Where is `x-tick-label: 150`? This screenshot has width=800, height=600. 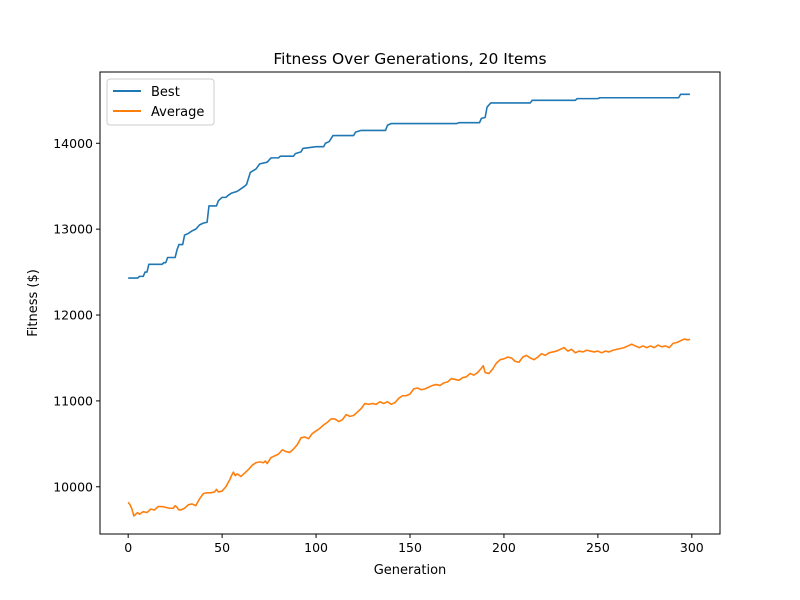 x-tick-label: 150 is located at coordinates (410, 547).